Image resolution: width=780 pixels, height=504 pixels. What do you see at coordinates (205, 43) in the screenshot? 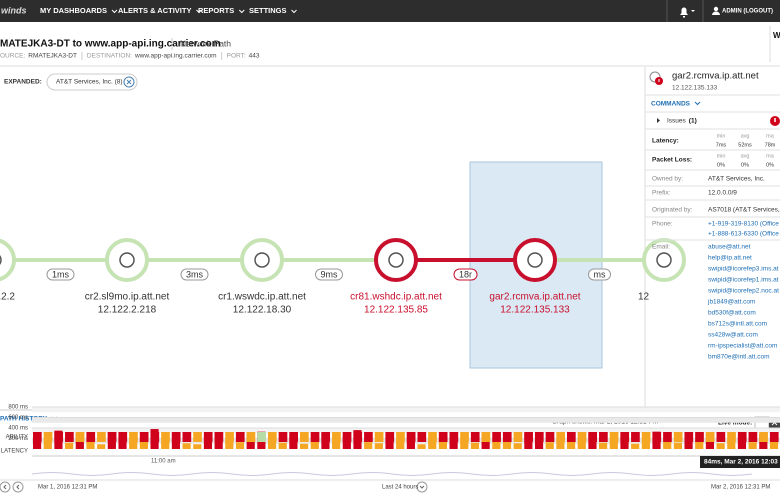
I see `section-name: Network Path` at bounding box center [205, 43].